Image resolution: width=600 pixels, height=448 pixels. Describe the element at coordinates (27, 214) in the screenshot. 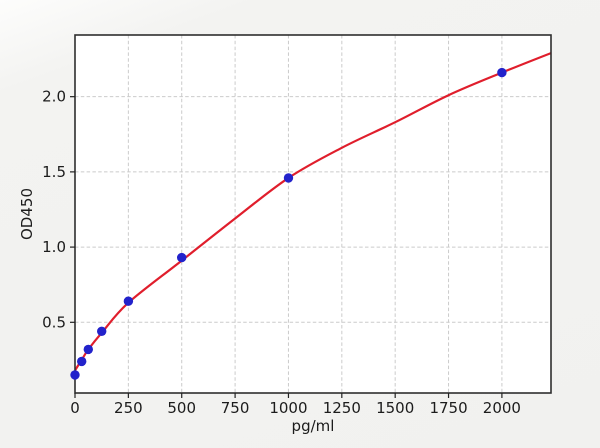

I see `y-axis-label: OD450` at that location.